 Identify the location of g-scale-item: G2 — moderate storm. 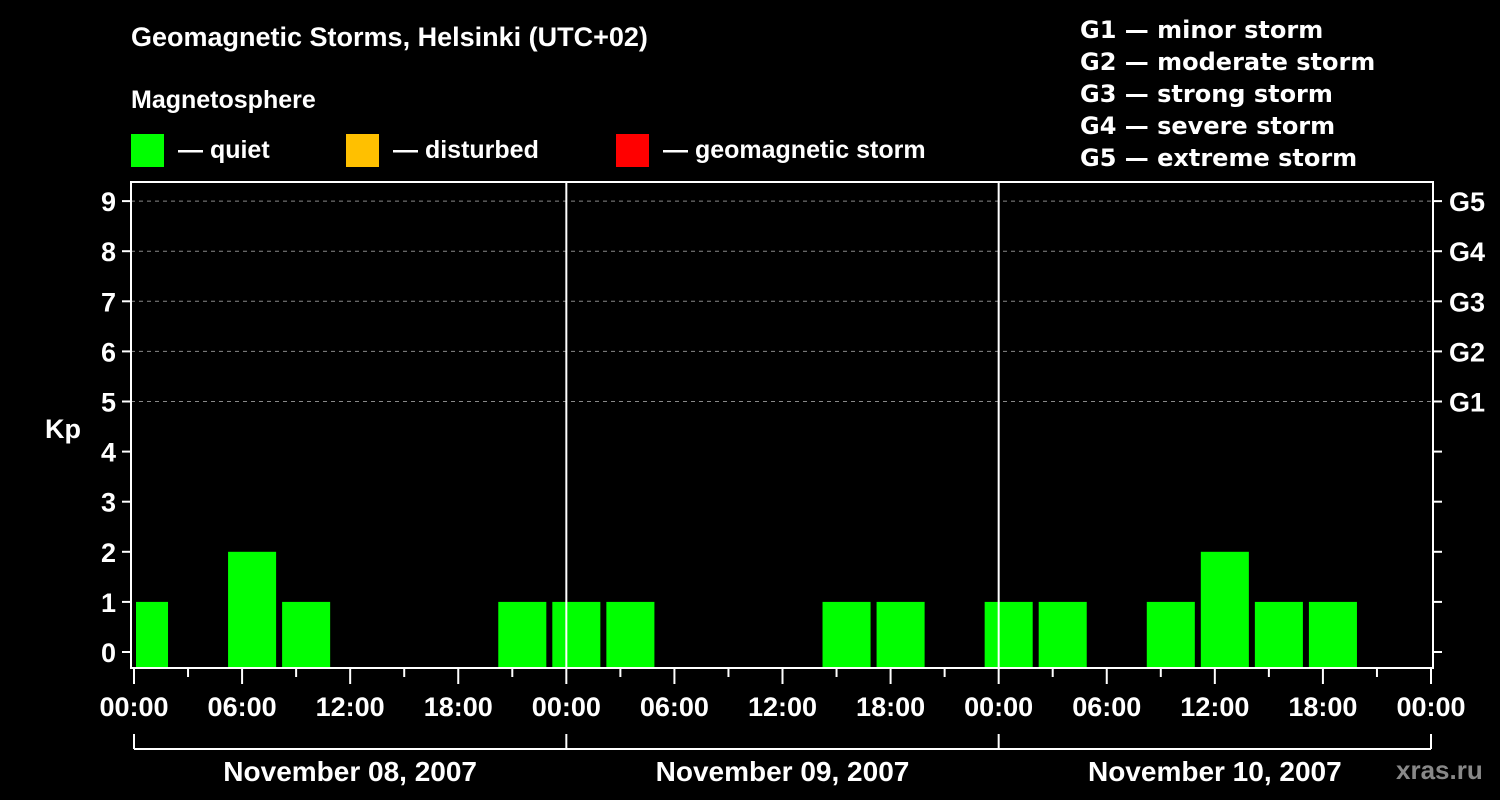
(1228, 62).